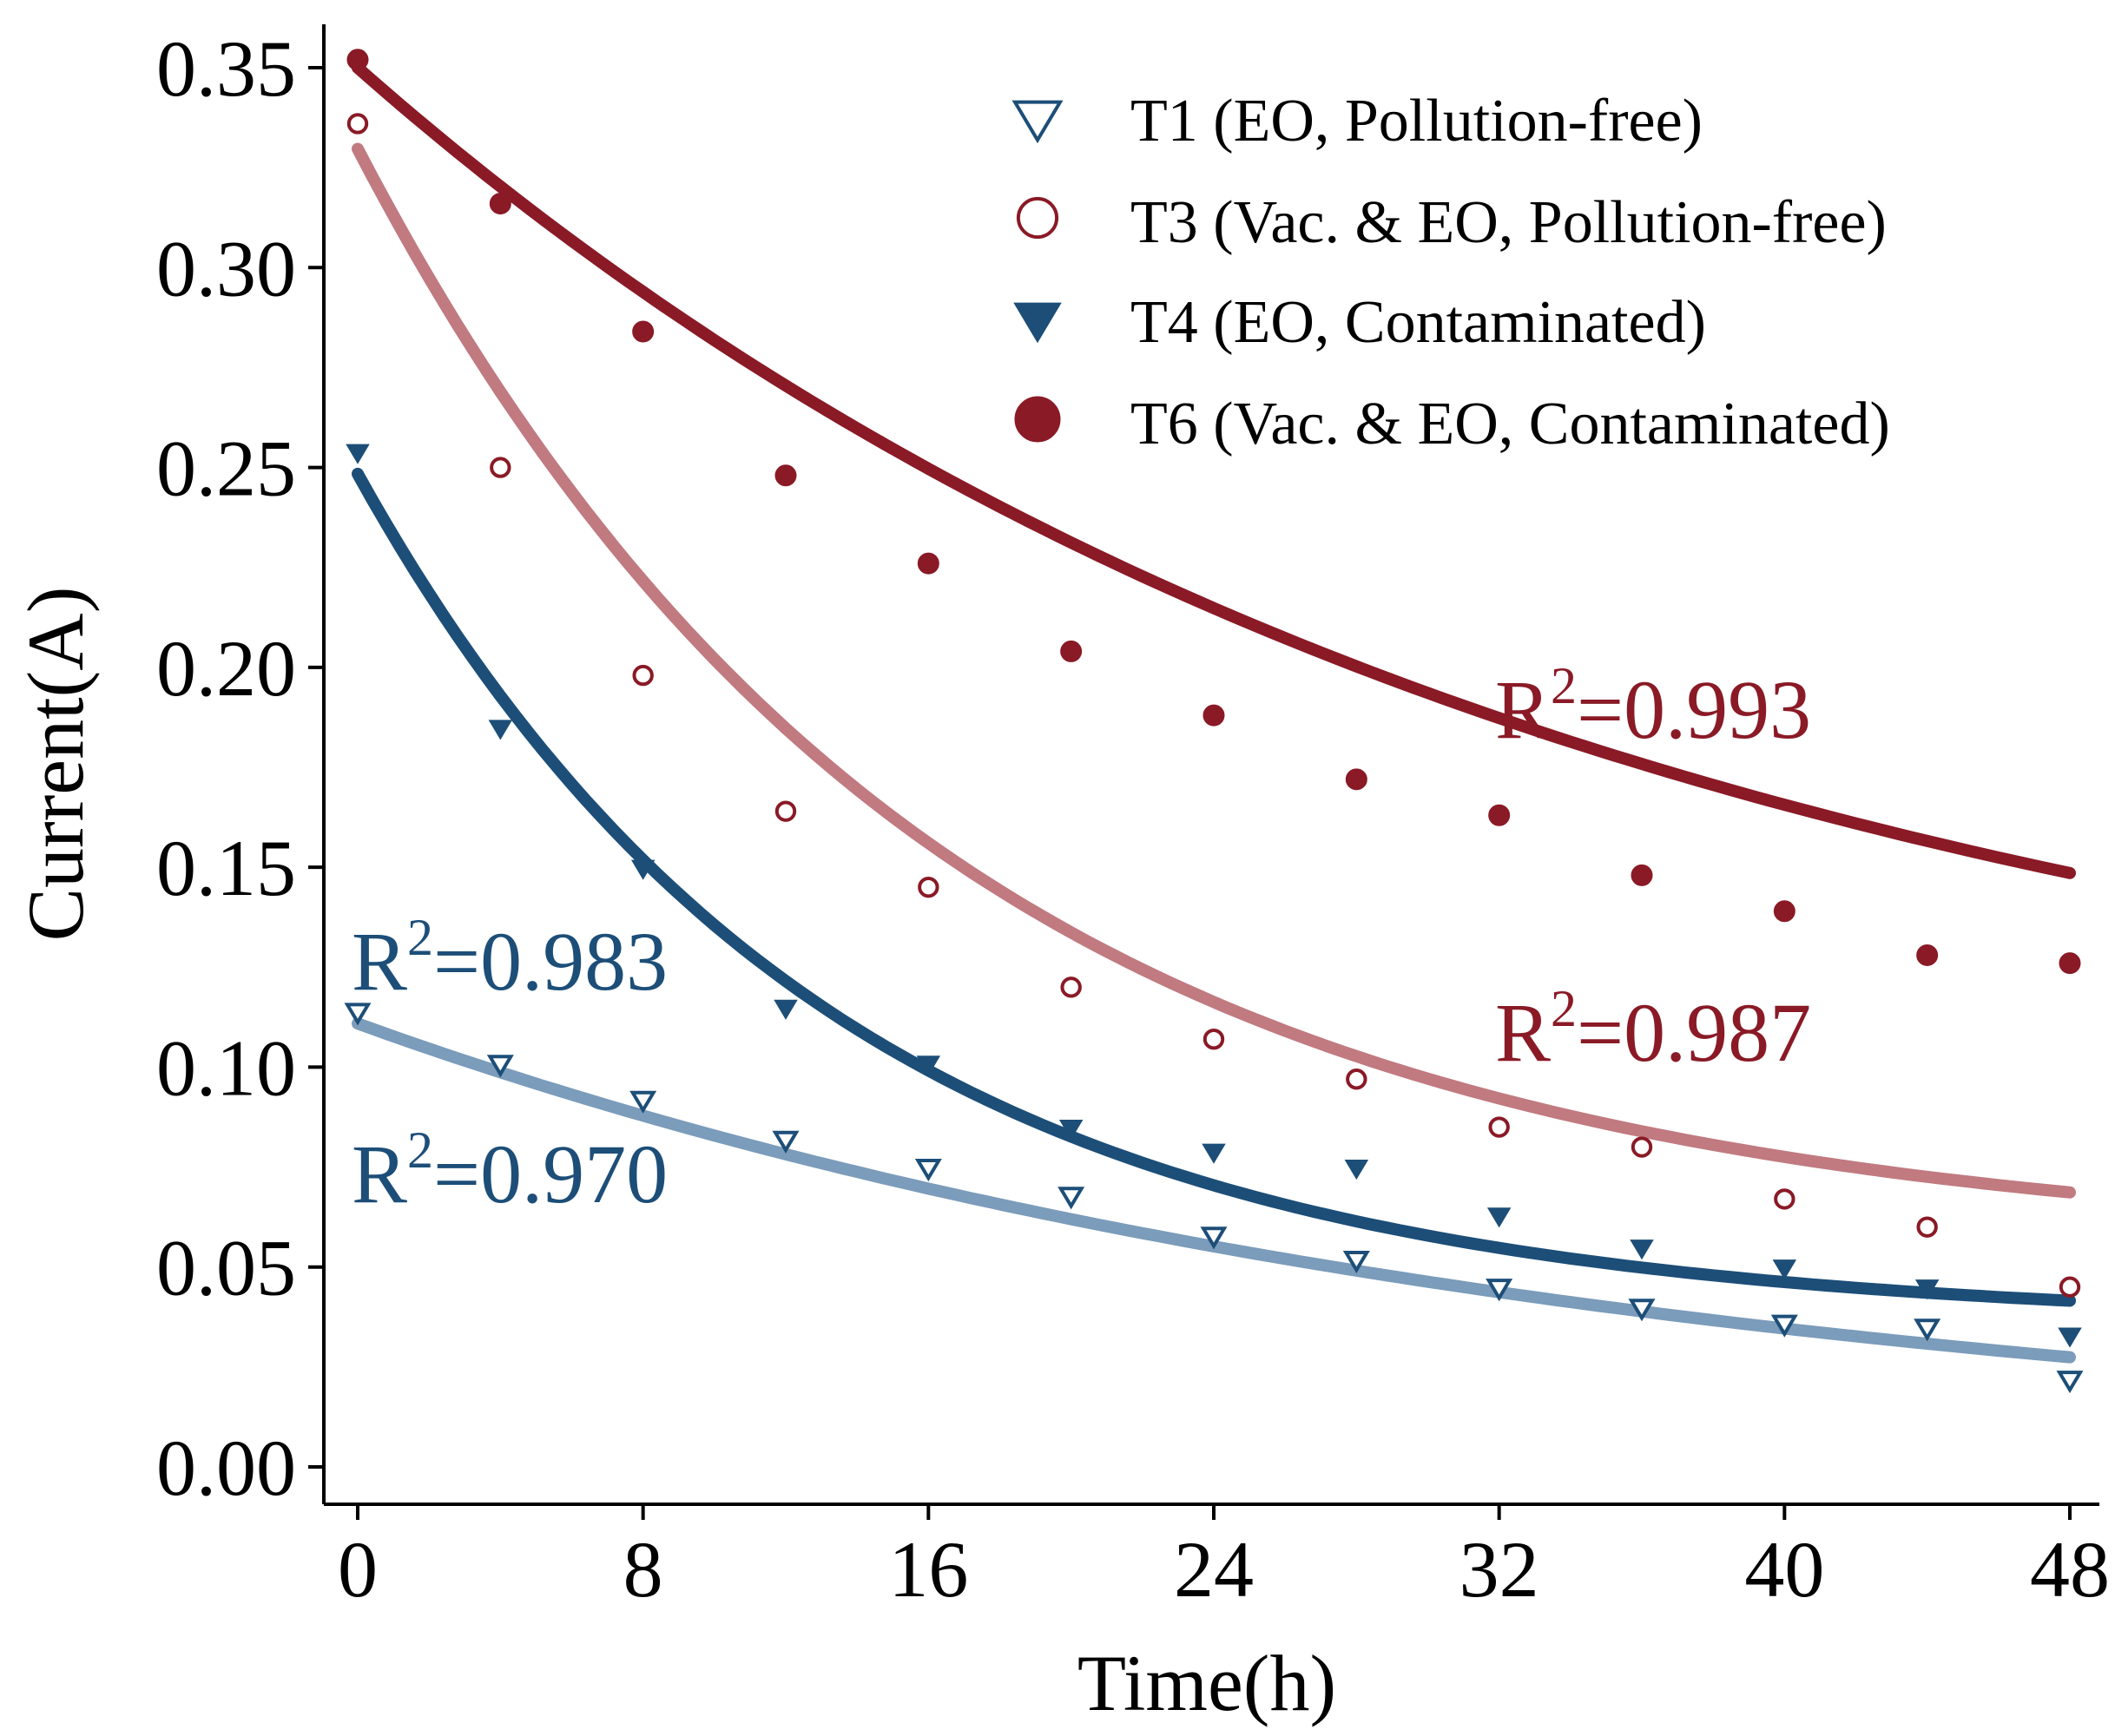 Image resolution: width=2115 pixels, height=1736 pixels. I want to click on r2-label-t4: R2=0.983, so click(510, 958).